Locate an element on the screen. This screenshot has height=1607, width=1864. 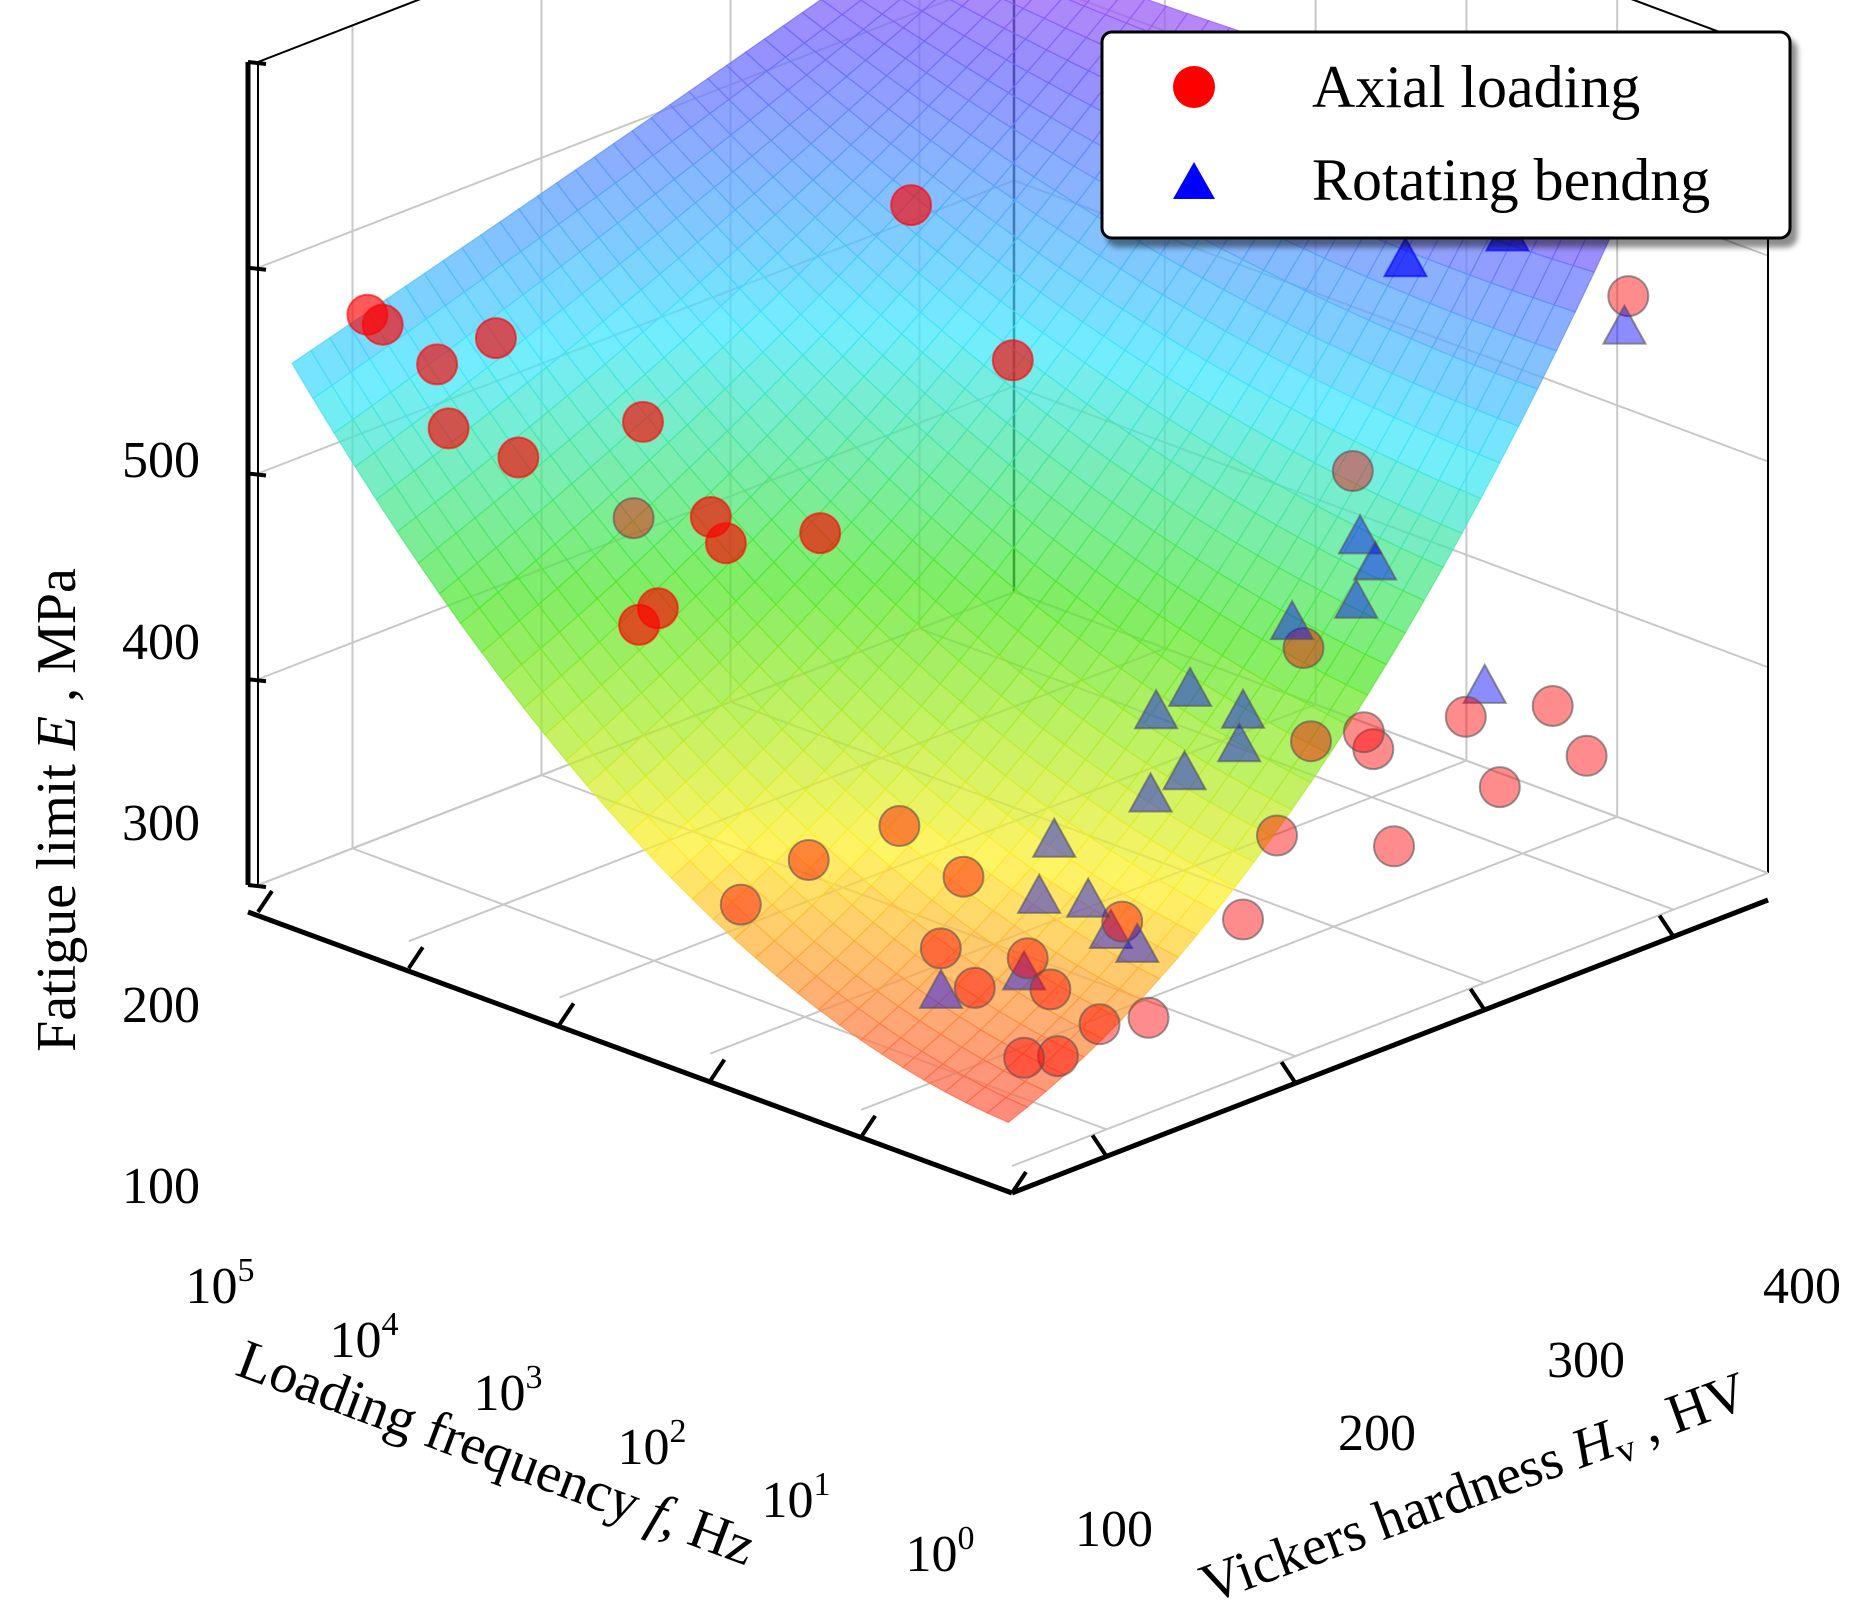
z-tick-label: 400 is located at coordinates (161, 642).